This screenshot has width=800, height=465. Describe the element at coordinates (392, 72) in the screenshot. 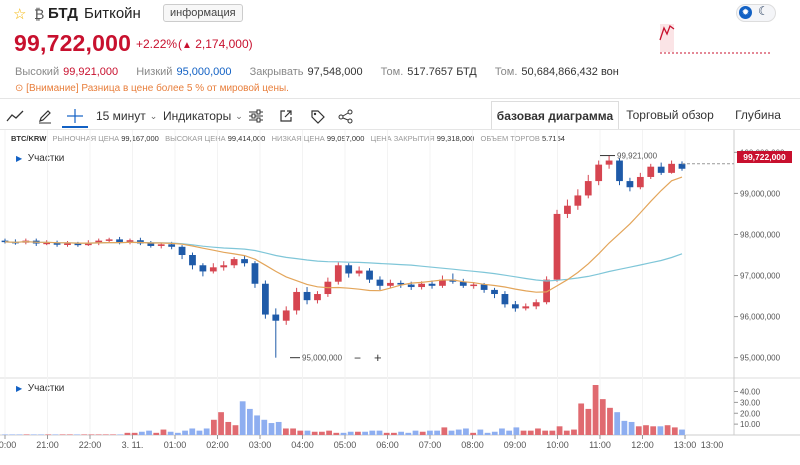

I see `volume-label: Том.` at that location.